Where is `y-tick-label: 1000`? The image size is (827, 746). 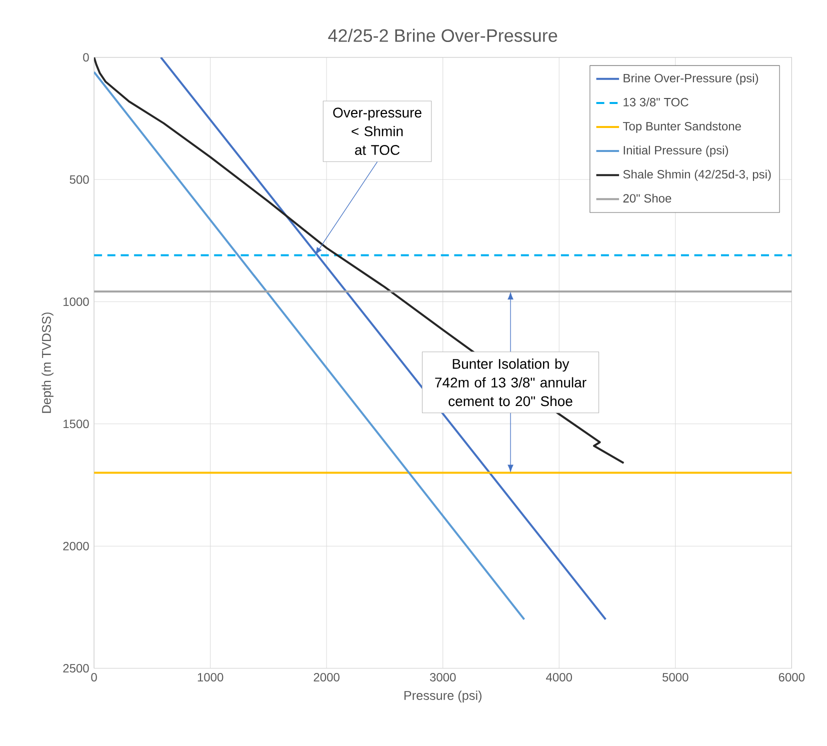
y-tick-label: 1000 is located at coordinates (76, 301).